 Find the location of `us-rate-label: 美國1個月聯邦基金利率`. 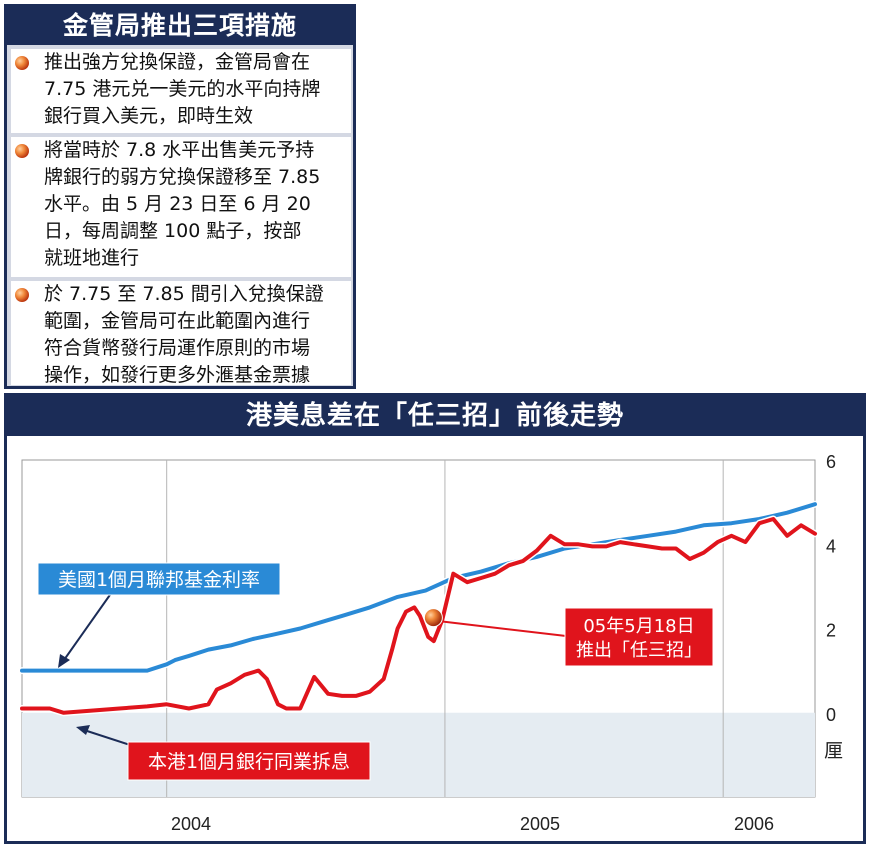

us-rate-label: 美國1個月聯邦基金利率 is located at coordinates (159, 580).